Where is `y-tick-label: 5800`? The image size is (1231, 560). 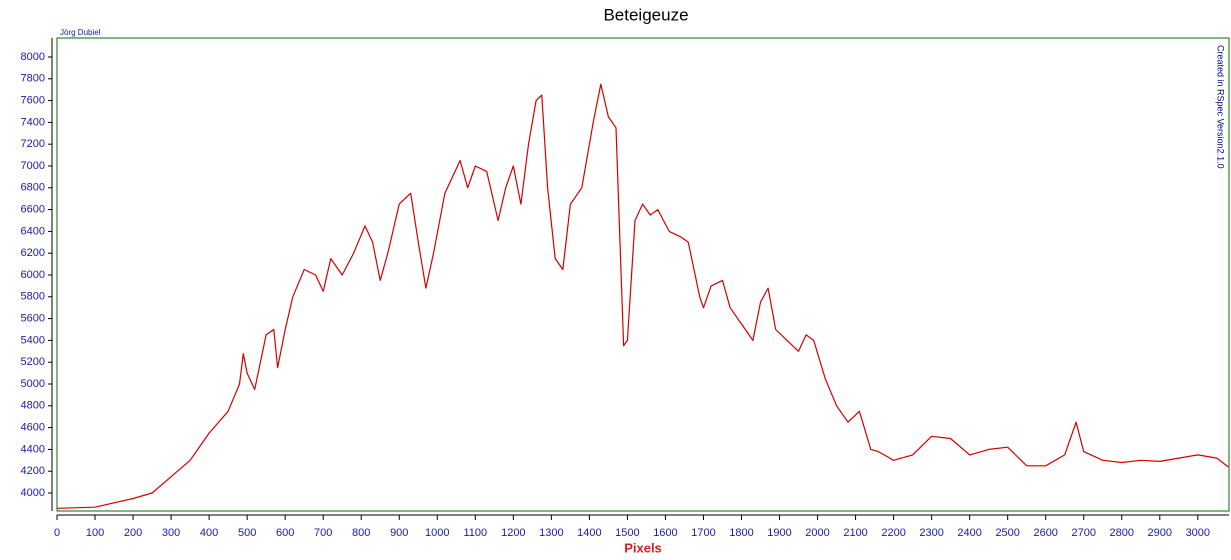 y-tick-label: 5800 is located at coordinates (33, 297).